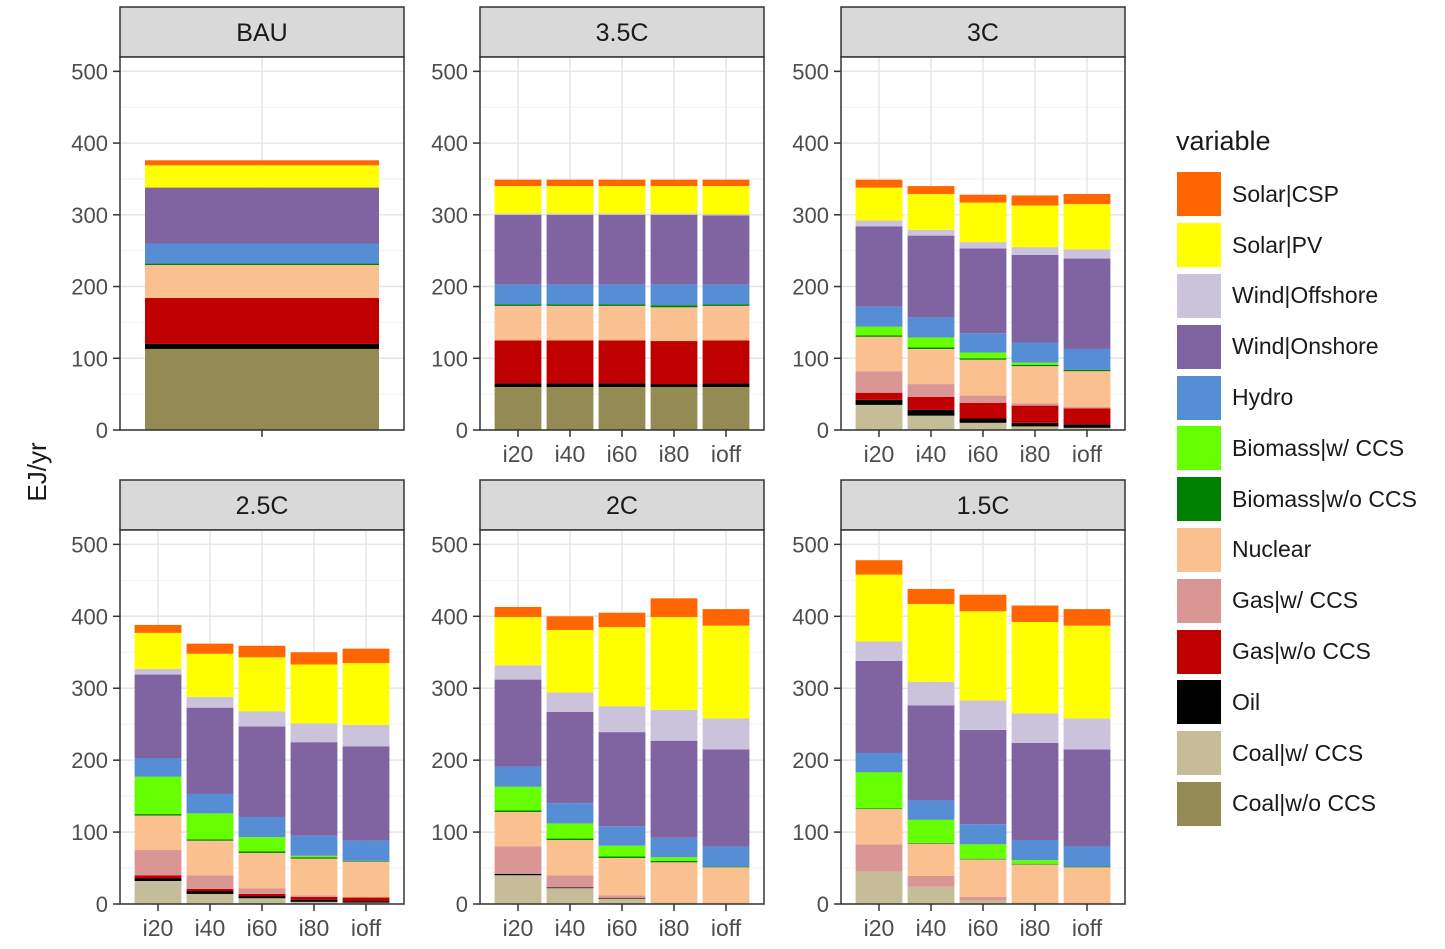 This screenshot has width=1445, height=949. Describe the element at coordinates (810, 616) in the screenshot. I see `y-tick-label: 400` at that location.